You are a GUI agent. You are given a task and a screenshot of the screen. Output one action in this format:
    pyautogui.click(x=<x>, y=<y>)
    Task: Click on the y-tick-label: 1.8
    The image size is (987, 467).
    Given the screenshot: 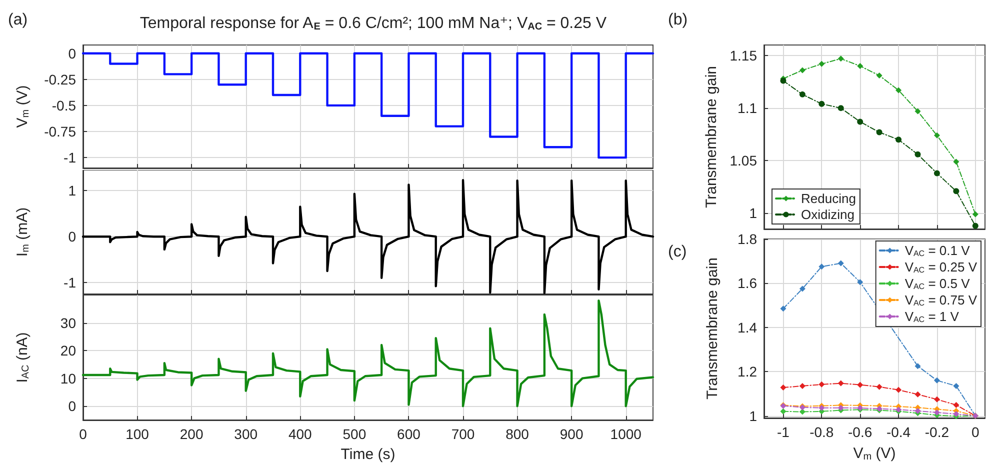 What is the action you would take?
    pyautogui.click(x=748, y=239)
    